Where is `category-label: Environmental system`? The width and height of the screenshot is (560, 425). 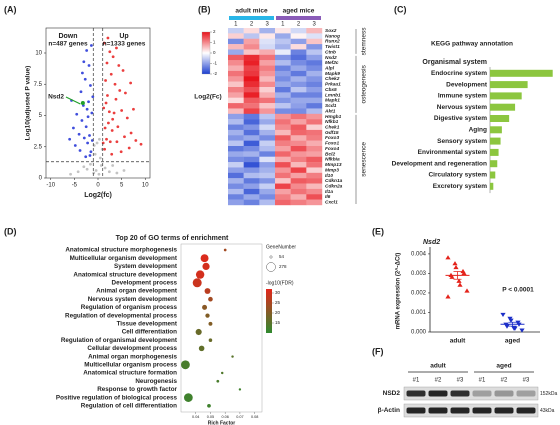
category-label: Environmental system is located at coordinates (453, 152).